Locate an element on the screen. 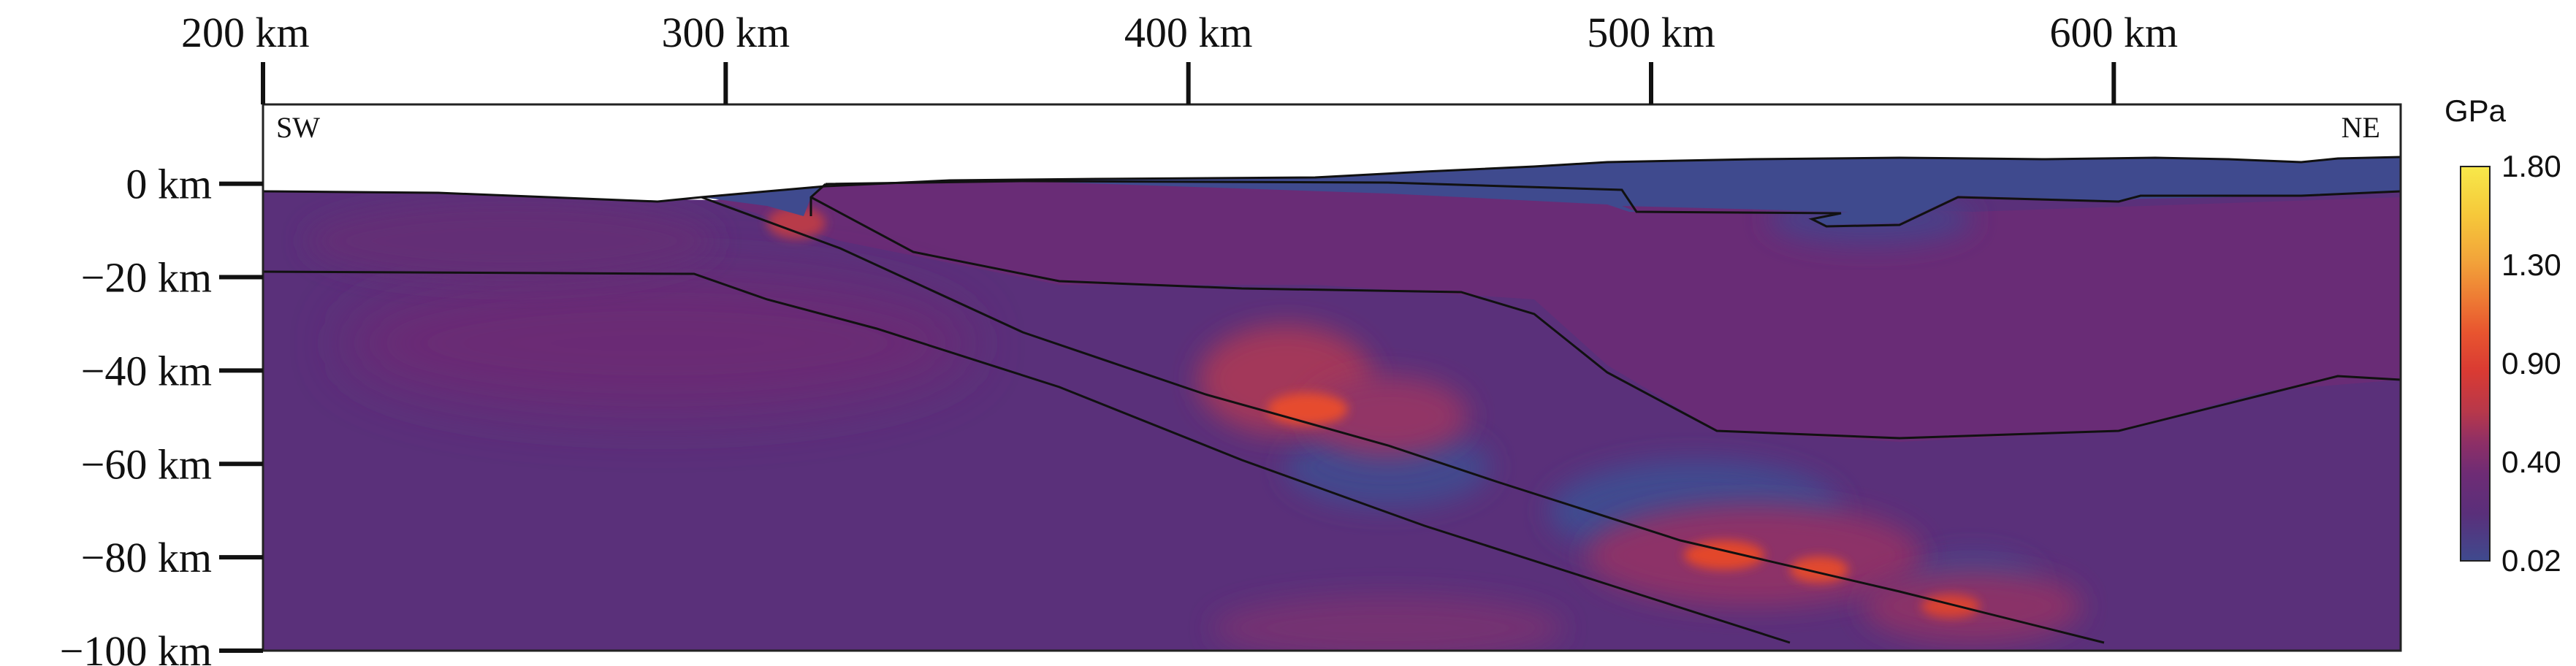  air-region is located at coordinates (1332, 153).